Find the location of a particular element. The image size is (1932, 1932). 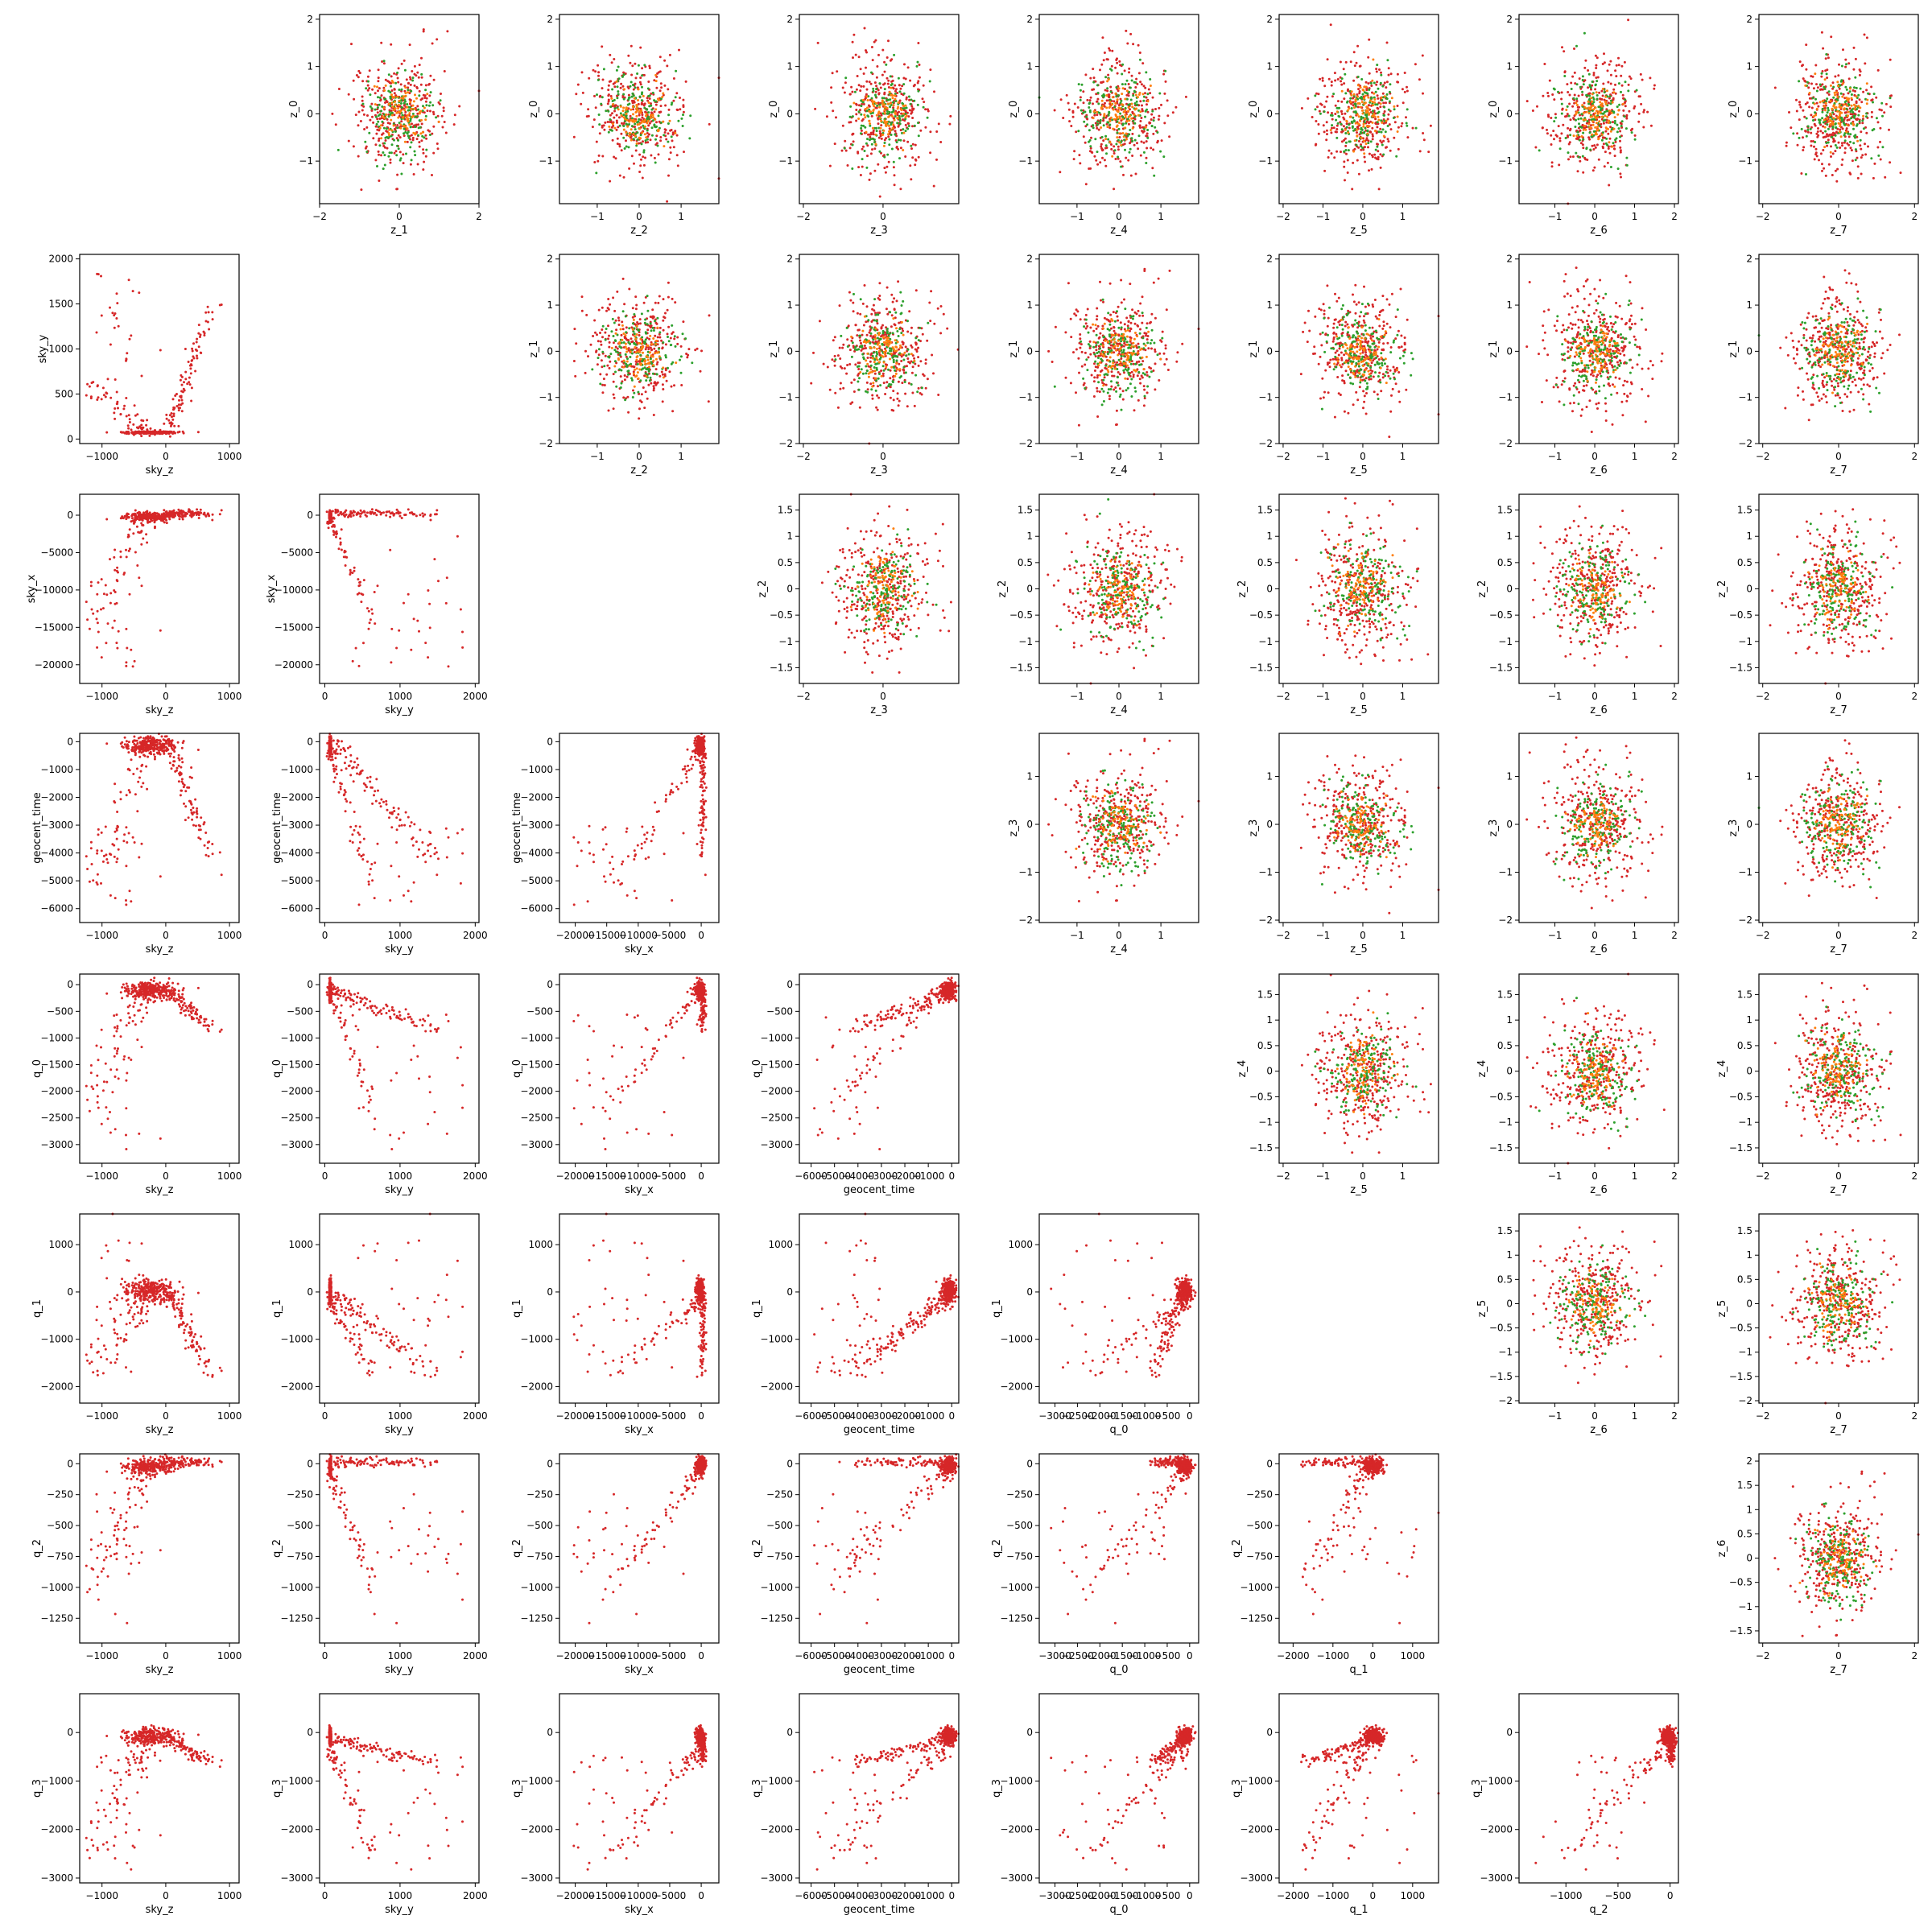

y-tick-label: −2000 is located at coordinates (56, 1091).